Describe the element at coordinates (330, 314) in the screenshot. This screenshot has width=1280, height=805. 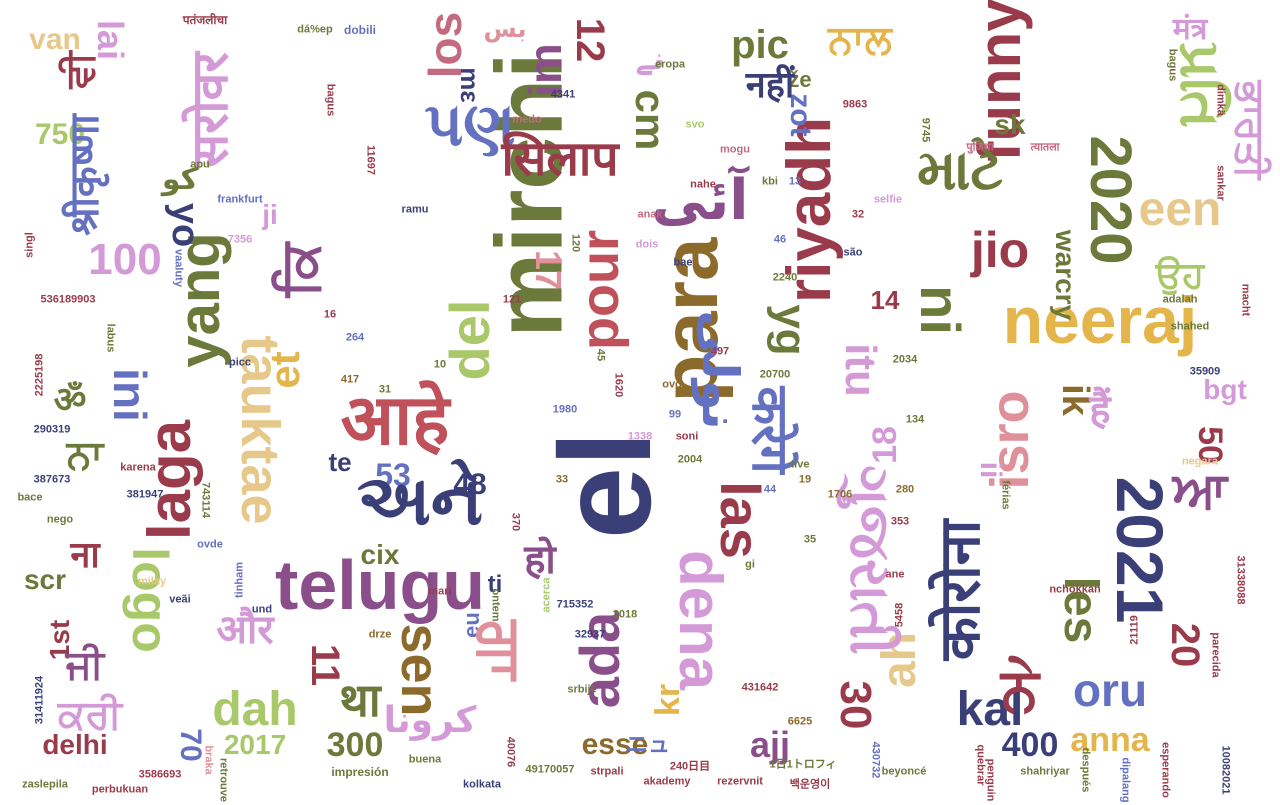
I see `cloud-word: 16` at that location.